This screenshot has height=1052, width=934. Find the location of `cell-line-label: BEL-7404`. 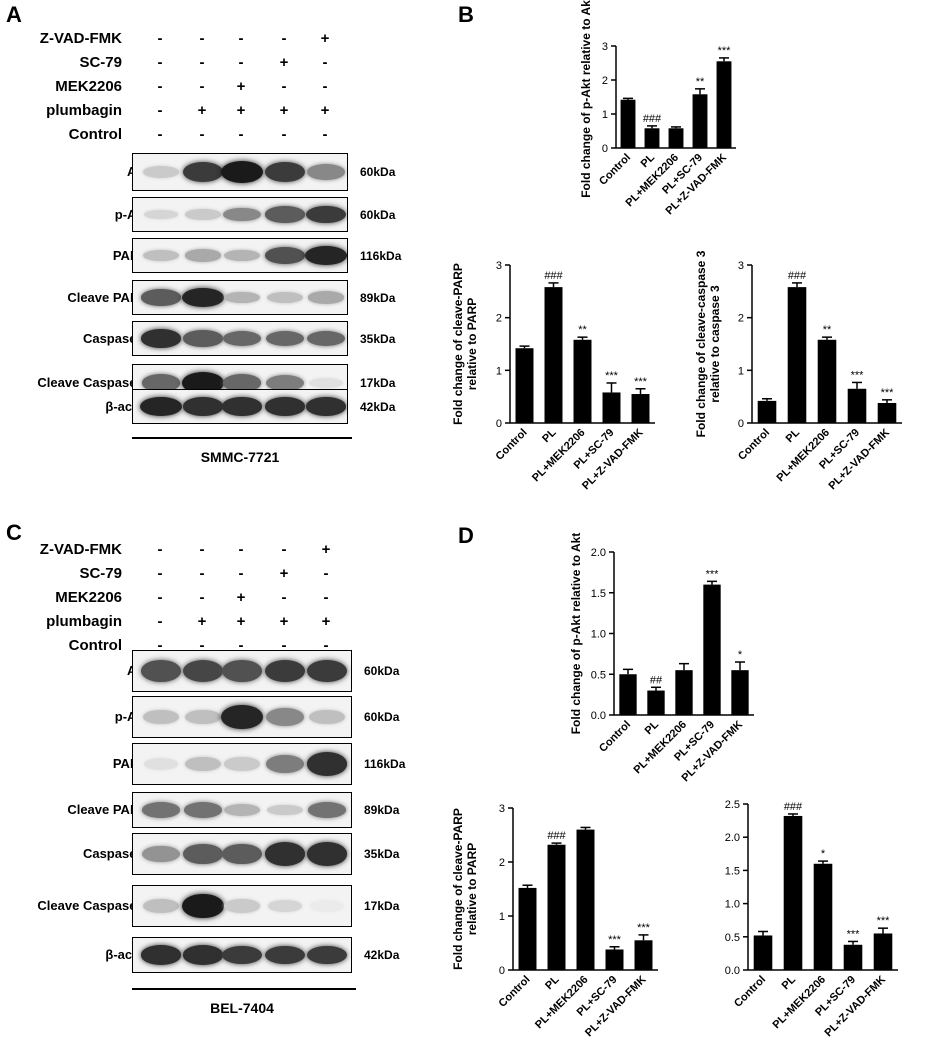

cell-line-label: BEL-7404 is located at coordinates (242, 1008).